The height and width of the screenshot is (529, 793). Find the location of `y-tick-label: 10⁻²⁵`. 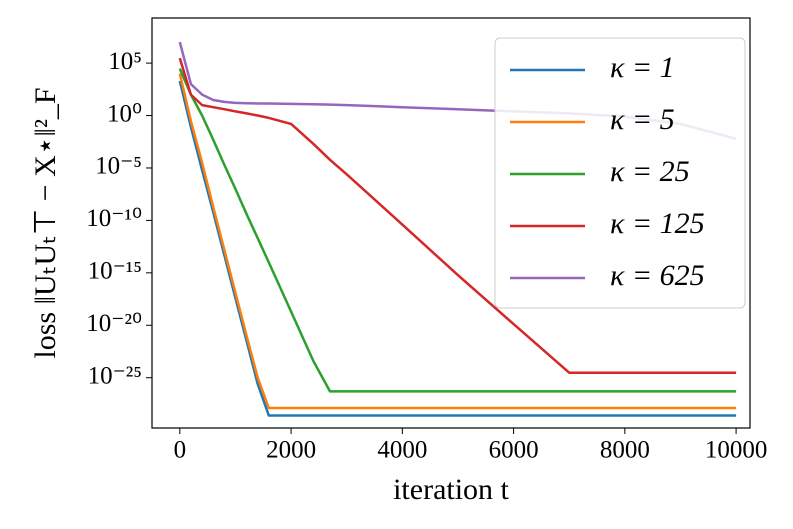

y-tick-label: 10⁻²⁵ is located at coordinates (115, 375).